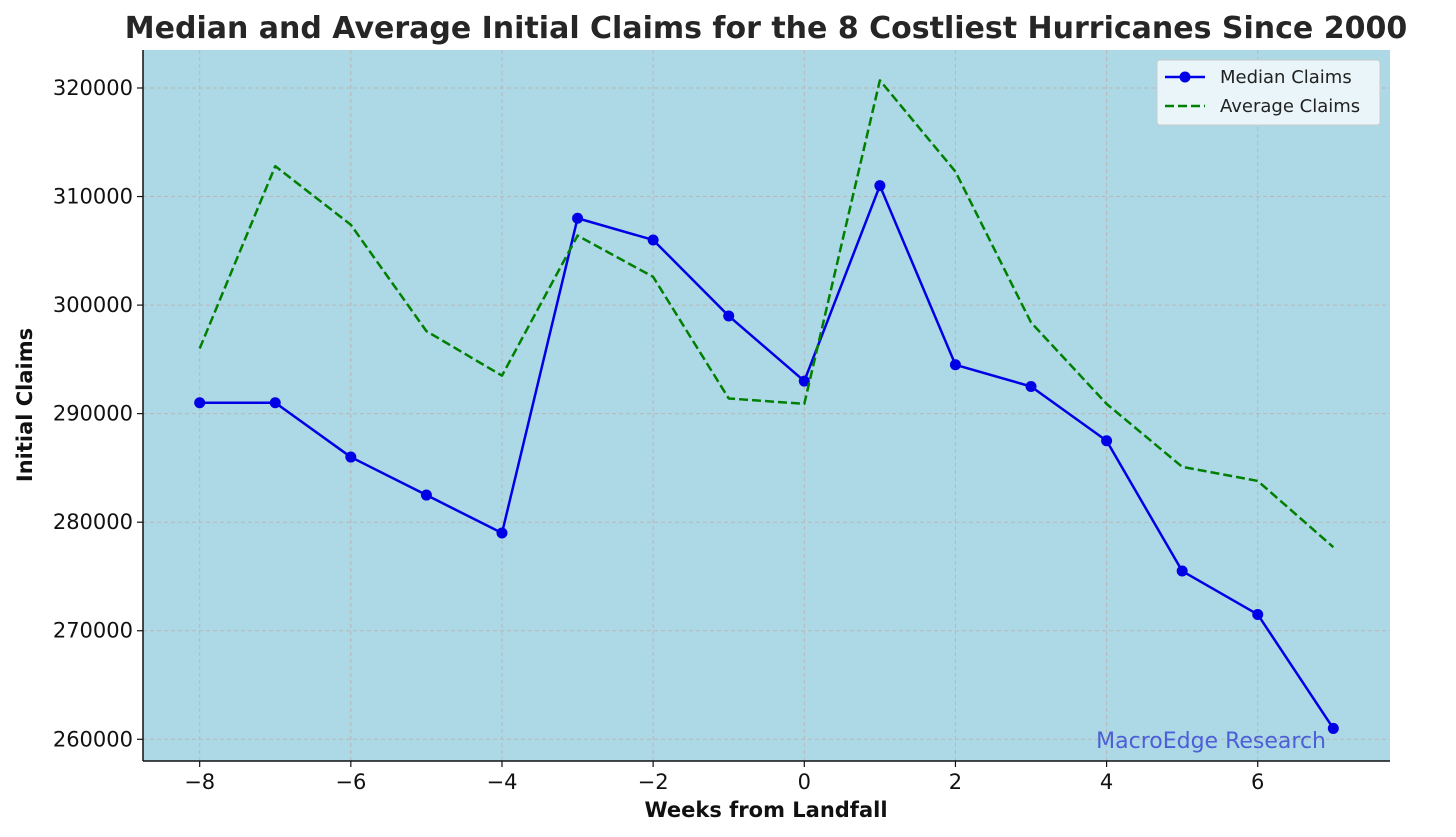 The height and width of the screenshot is (837, 1456). I want to click on y-tick-label-0: 260000, so click(93, 739).